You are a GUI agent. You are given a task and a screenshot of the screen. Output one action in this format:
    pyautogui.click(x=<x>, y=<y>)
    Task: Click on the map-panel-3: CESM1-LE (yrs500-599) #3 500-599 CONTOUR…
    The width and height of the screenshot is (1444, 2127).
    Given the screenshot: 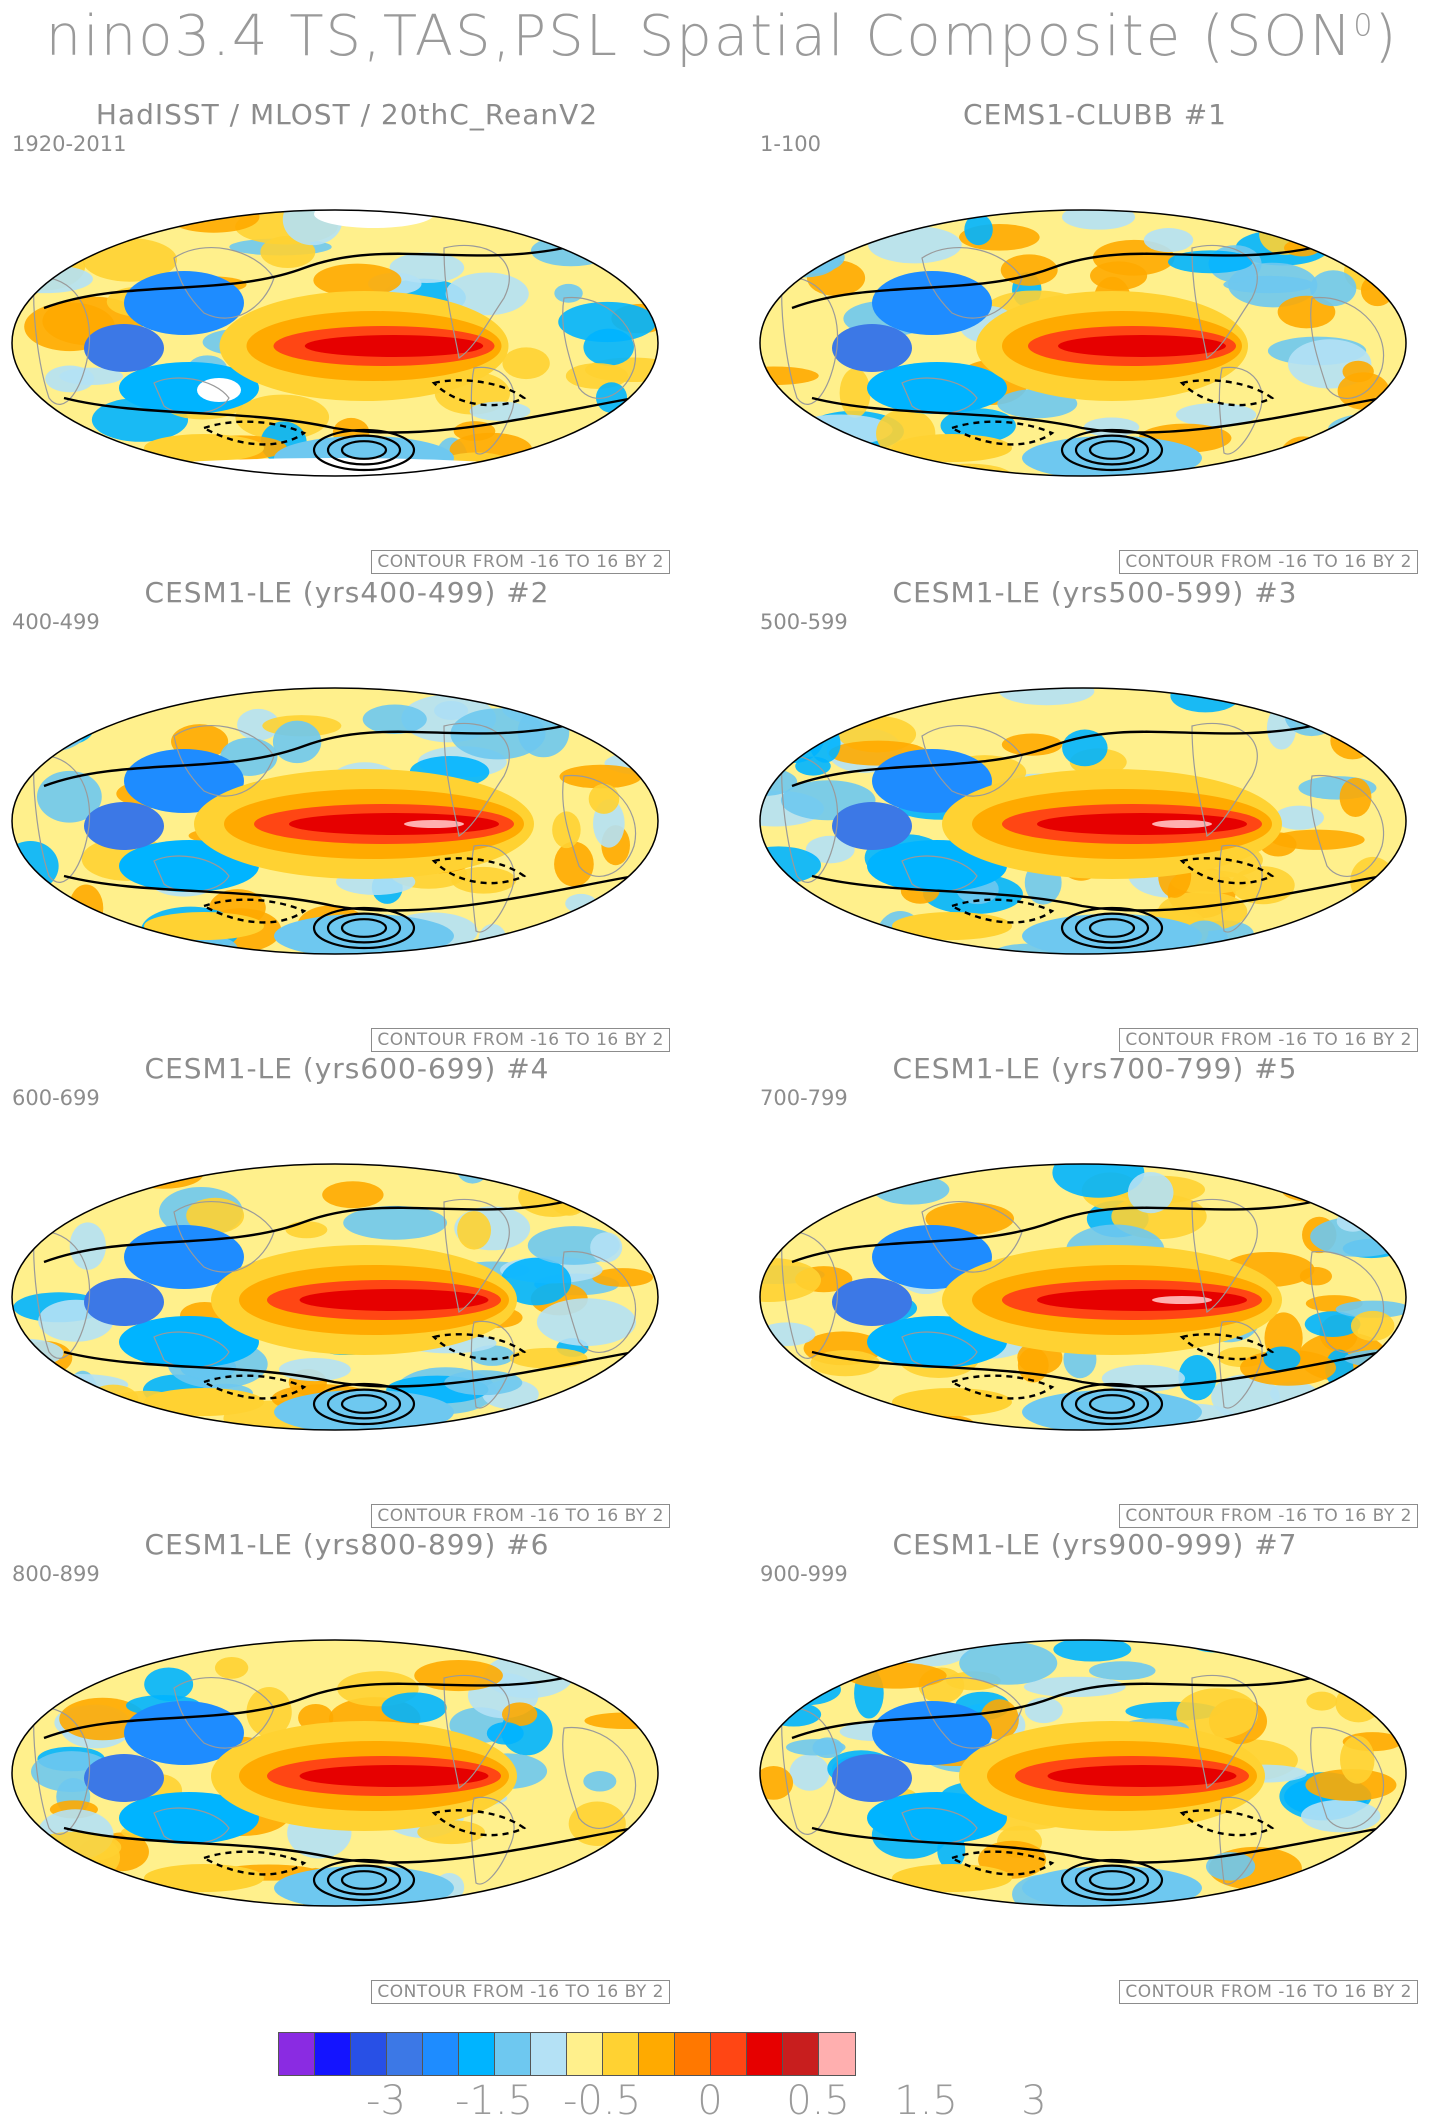 What is the action you would take?
    pyautogui.click(x=1095, y=814)
    